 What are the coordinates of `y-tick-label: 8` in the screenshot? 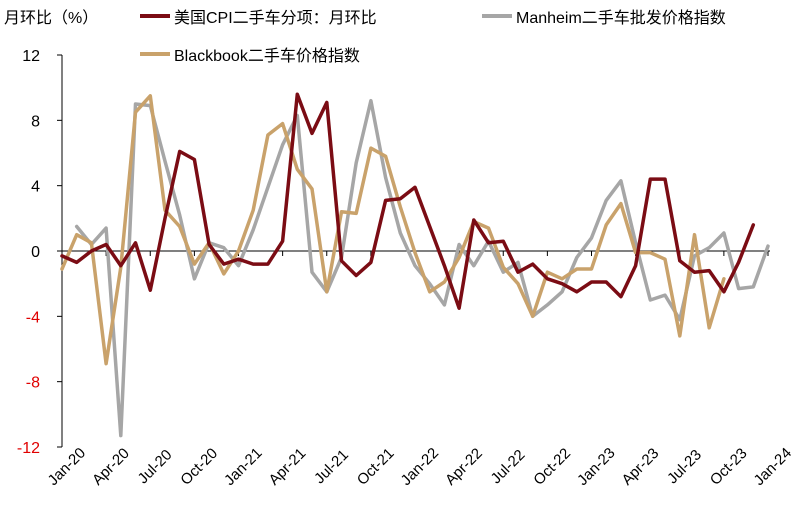 It's located at (35, 121).